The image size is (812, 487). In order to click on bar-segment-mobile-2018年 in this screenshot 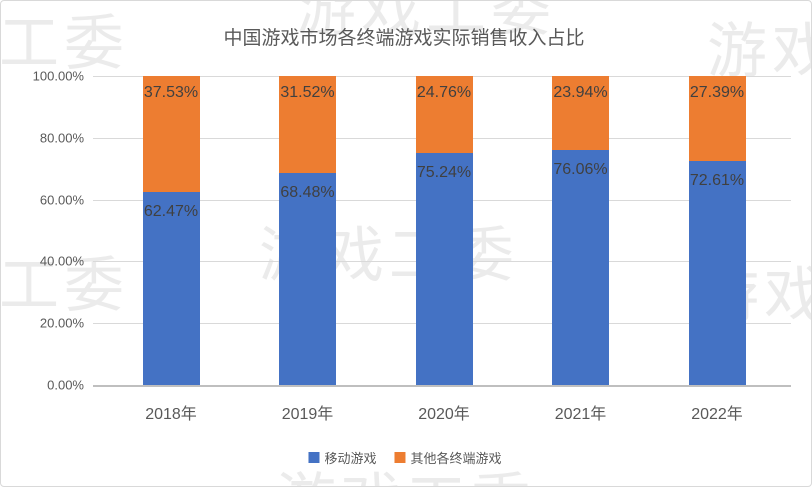, I will do `click(171, 288)`.